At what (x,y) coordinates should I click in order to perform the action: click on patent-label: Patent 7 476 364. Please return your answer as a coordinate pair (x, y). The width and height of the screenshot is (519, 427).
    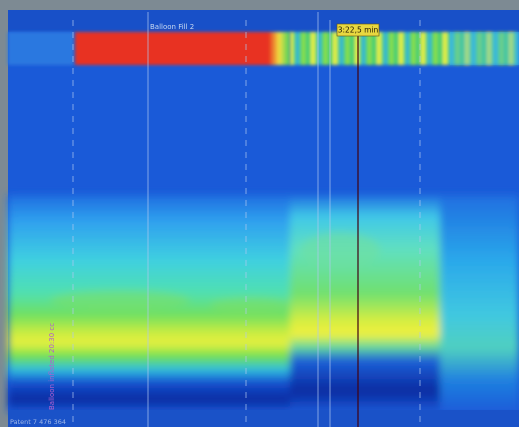
    Looking at the image, I should click on (38, 422).